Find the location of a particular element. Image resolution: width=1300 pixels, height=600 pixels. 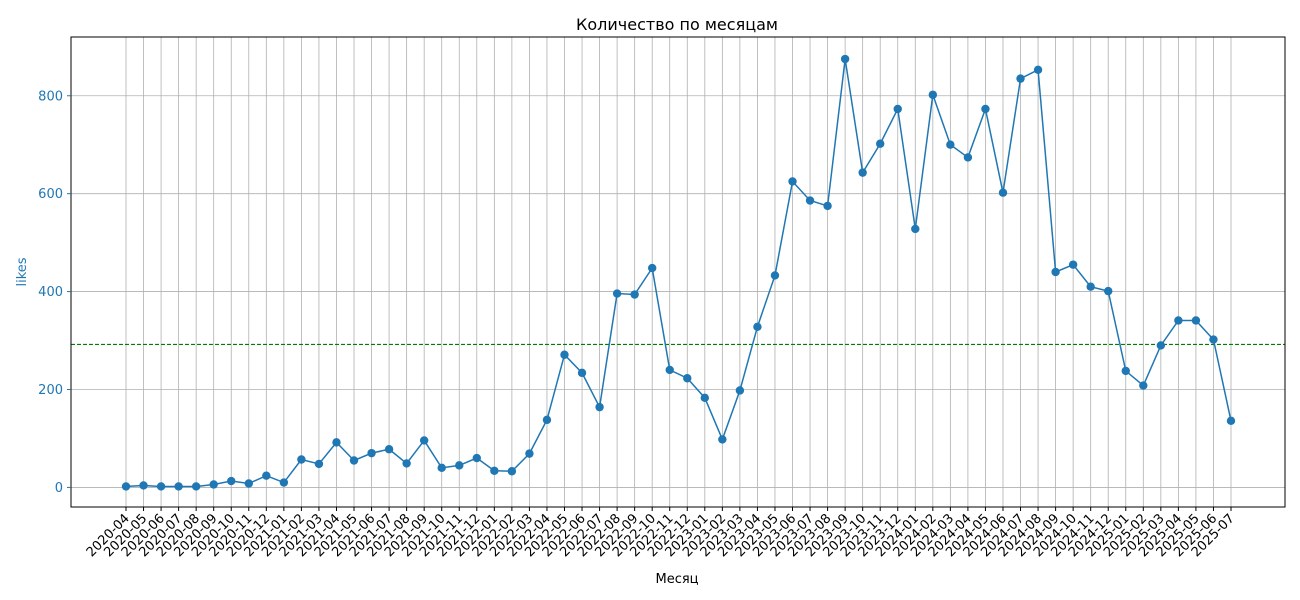

y-axis: 0 200 400 600 800 is located at coordinates (54, 292).